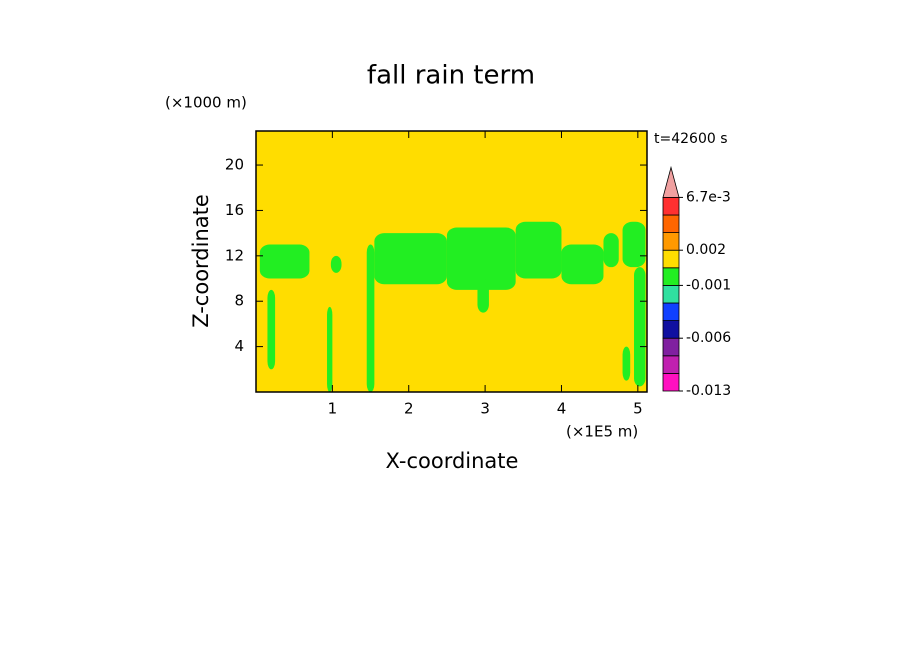 Image resolution: width=904 pixels, height=654 pixels. Describe the element at coordinates (451, 76) in the screenshot. I see `chart-title: fall rain term` at that location.